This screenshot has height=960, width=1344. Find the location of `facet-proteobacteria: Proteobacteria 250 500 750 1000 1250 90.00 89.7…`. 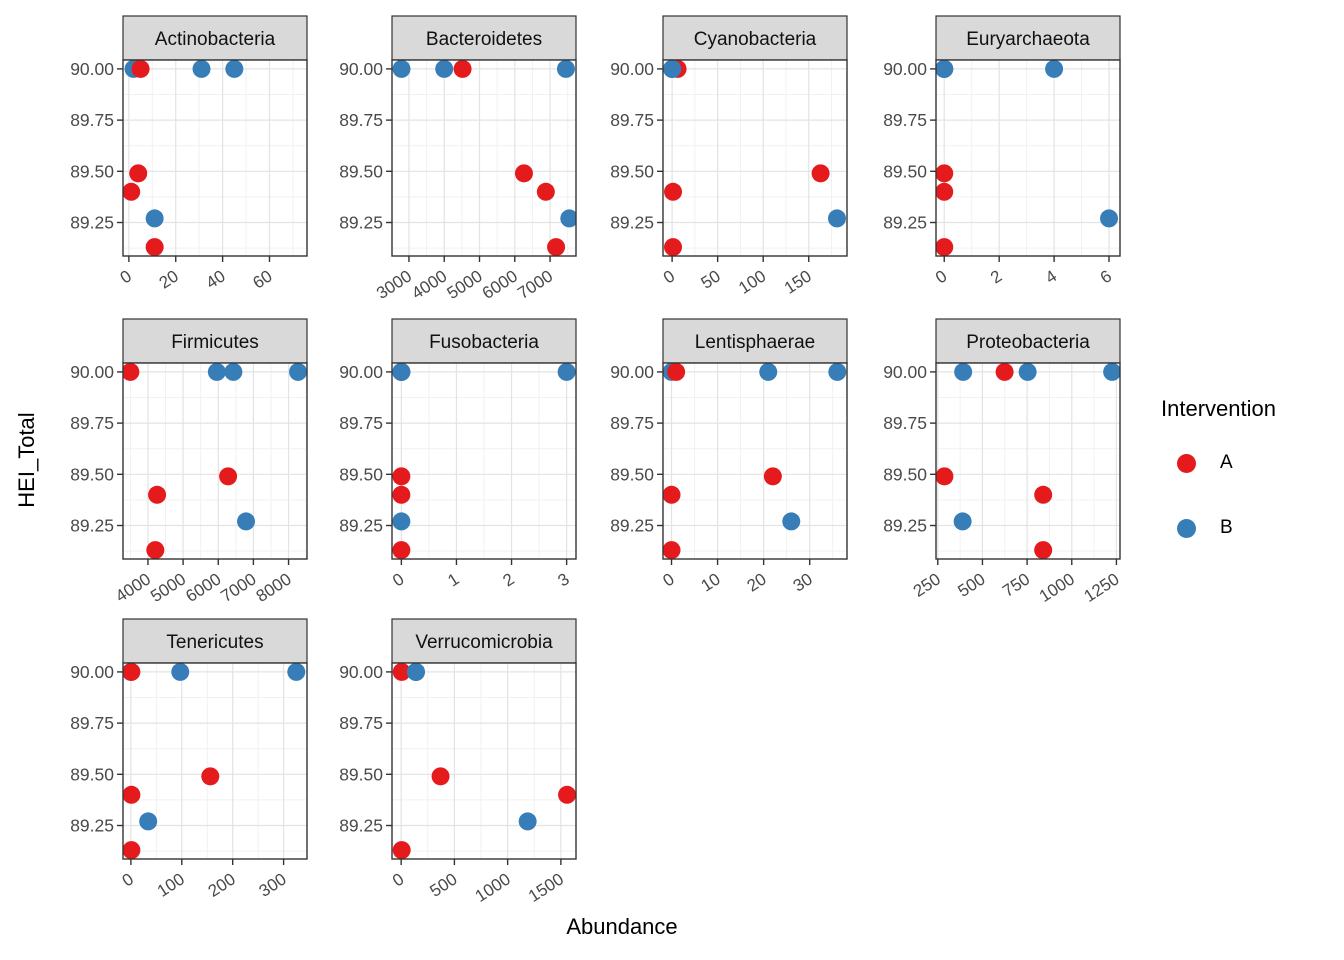

facet-proteobacteria: Proteobacteria 250 500 750 1000 1250 90.00 89.7… is located at coordinates (1003, 462).